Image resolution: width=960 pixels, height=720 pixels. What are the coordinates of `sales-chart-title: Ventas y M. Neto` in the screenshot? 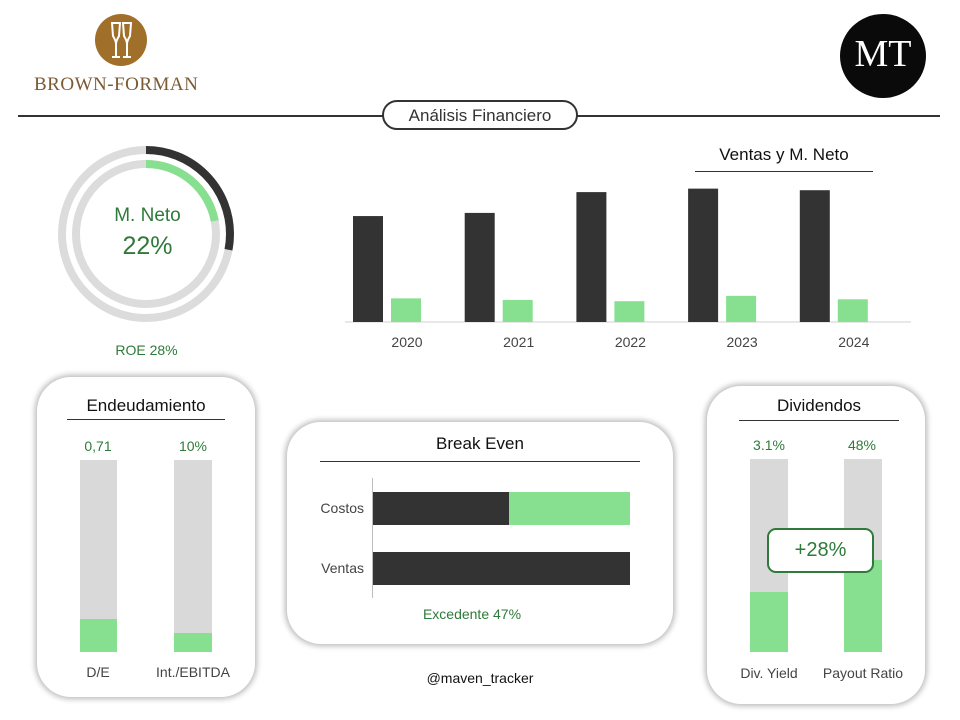 It's located at (784, 154).